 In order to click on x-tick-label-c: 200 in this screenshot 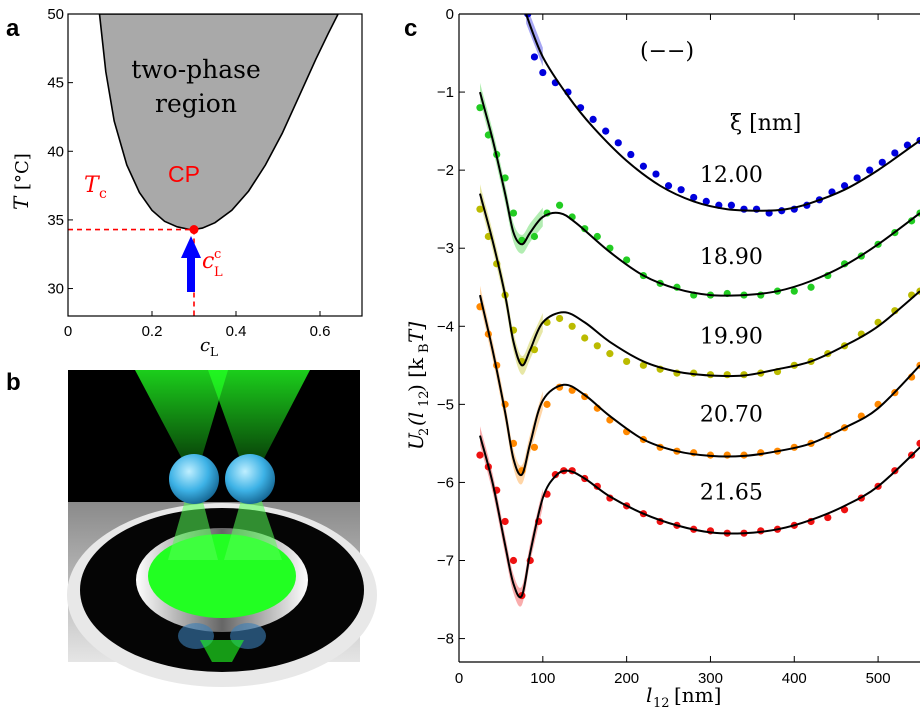, I will do `click(626, 678)`.